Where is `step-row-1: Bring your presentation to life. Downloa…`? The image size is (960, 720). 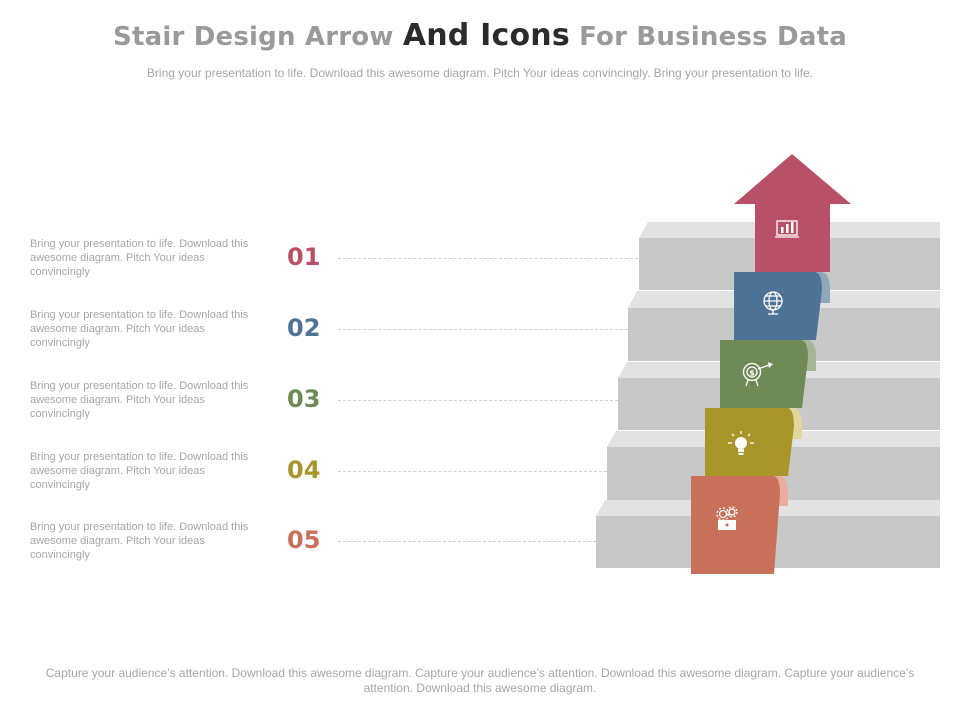
step-row-1: Bring your presentation to life. Downloa… is located at coordinates (319, 262).